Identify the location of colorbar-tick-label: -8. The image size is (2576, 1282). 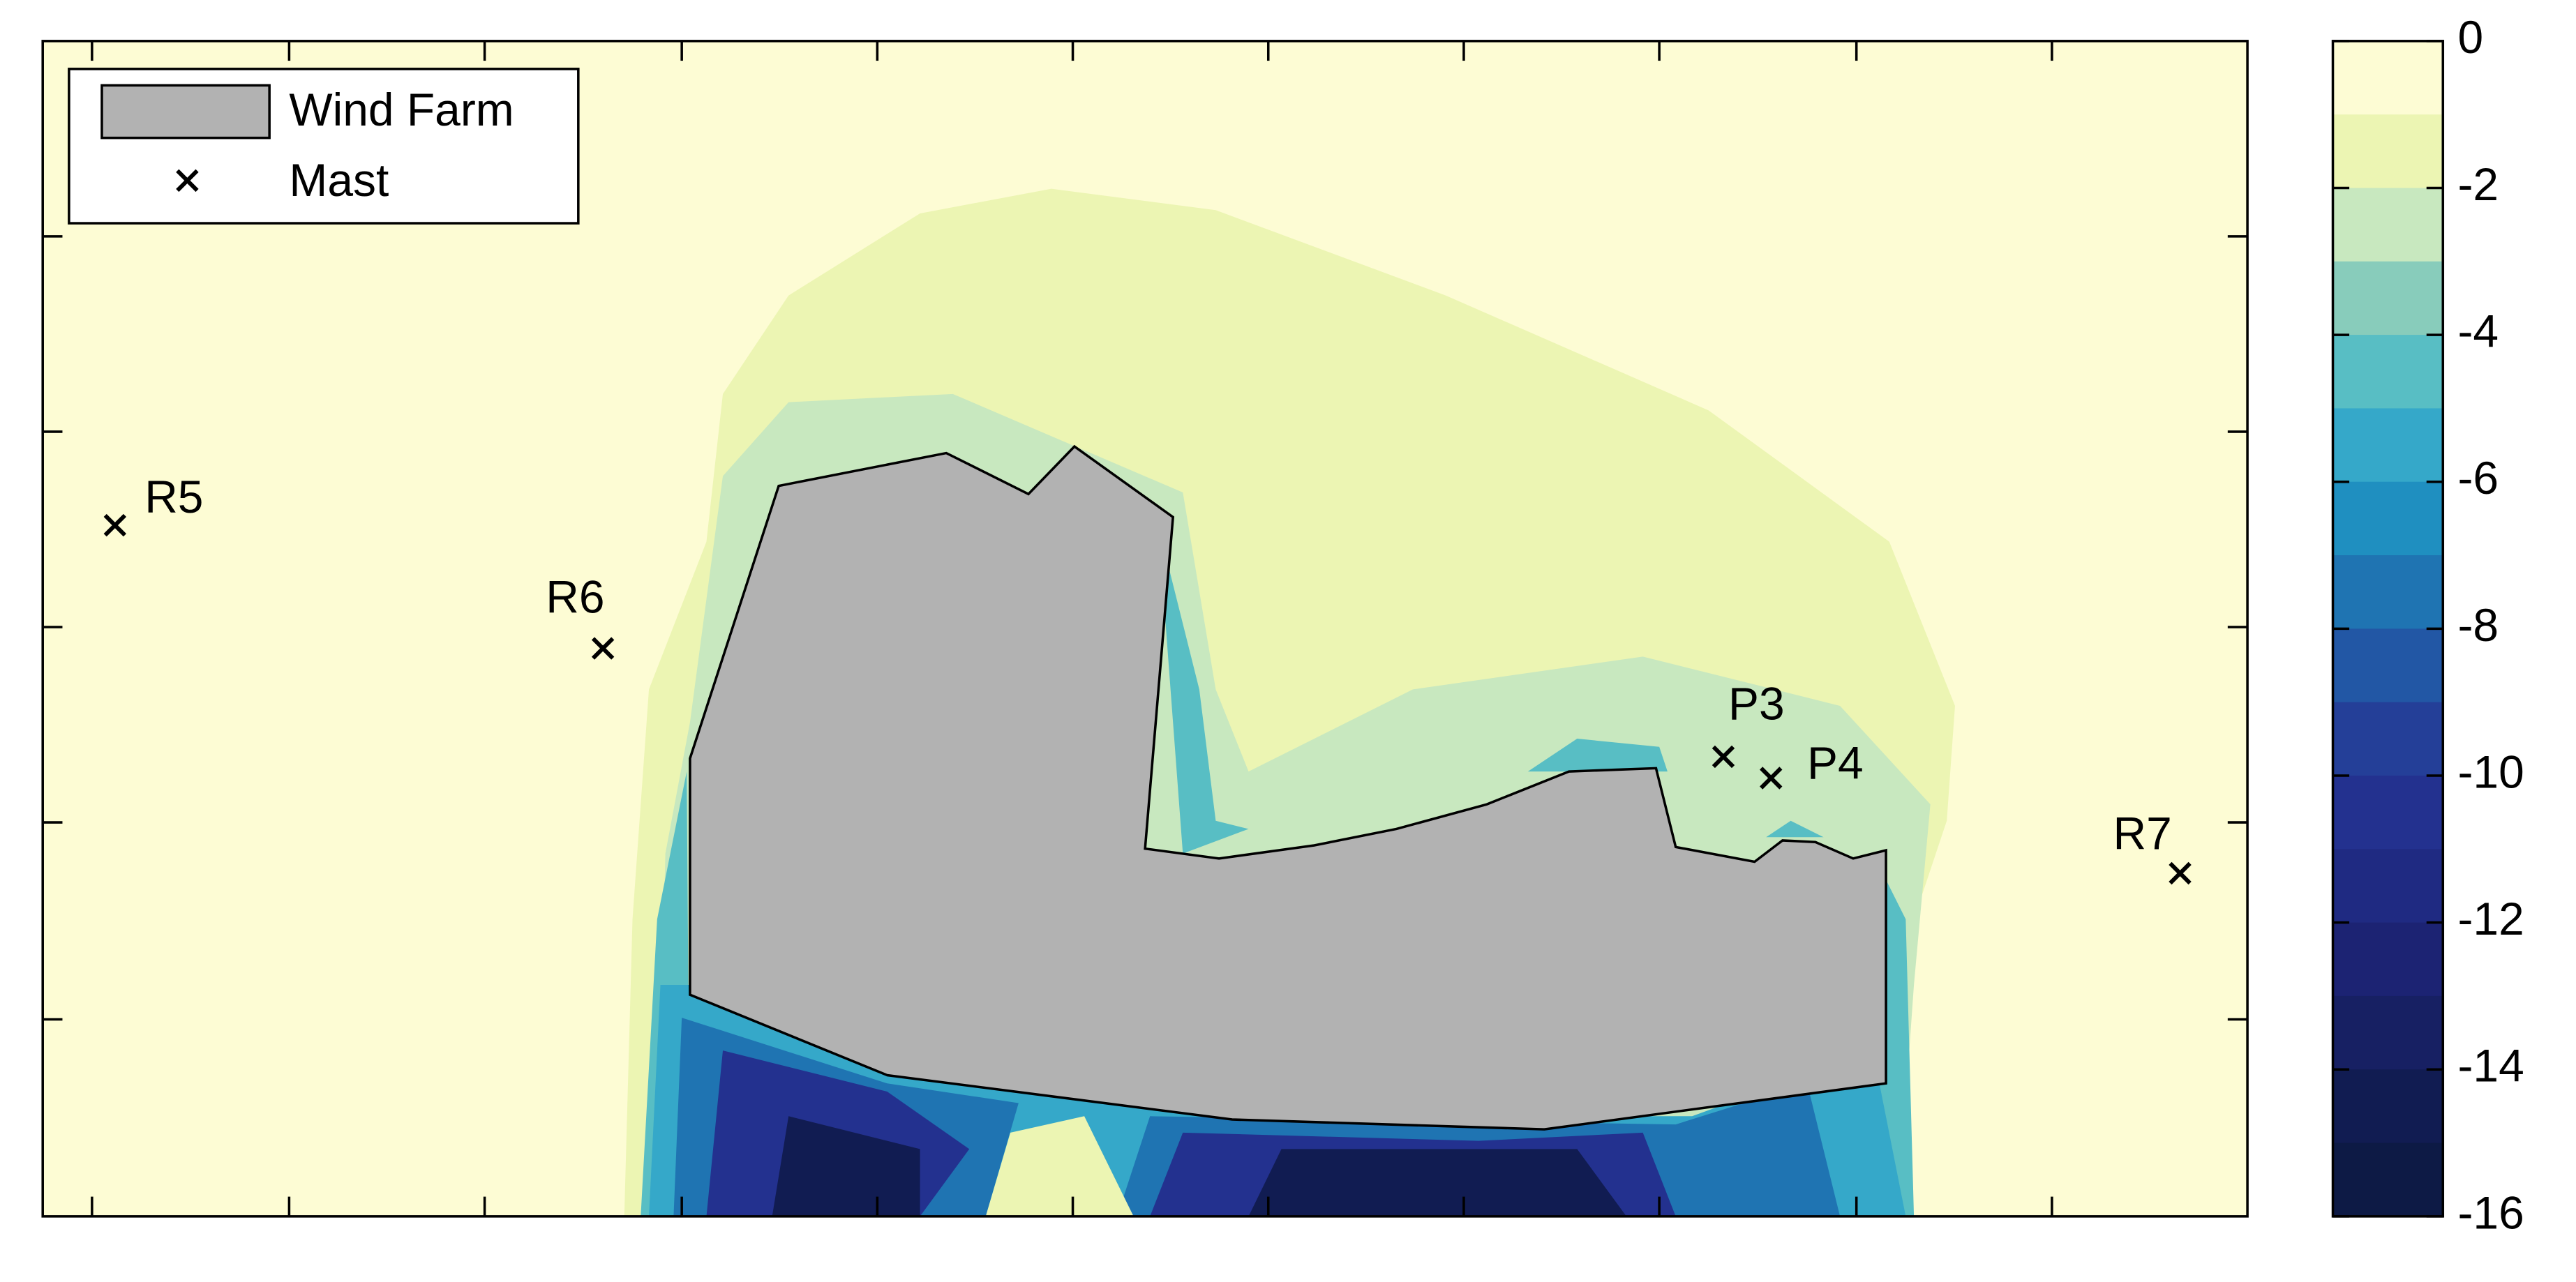
(2478, 625).